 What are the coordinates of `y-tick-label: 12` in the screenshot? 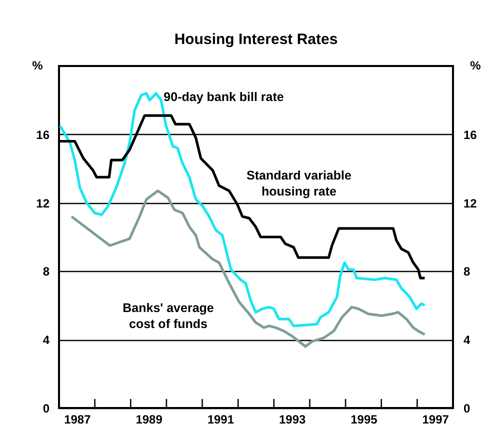 It's located at (43, 203).